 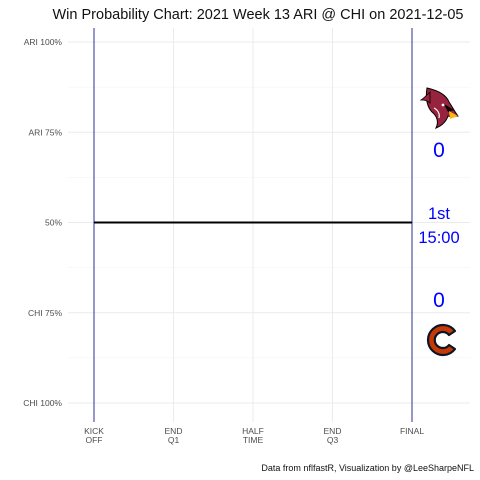 What do you see at coordinates (45, 313) in the screenshot?
I see `y-tick-label: CHI 75%` at bounding box center [45, 313].